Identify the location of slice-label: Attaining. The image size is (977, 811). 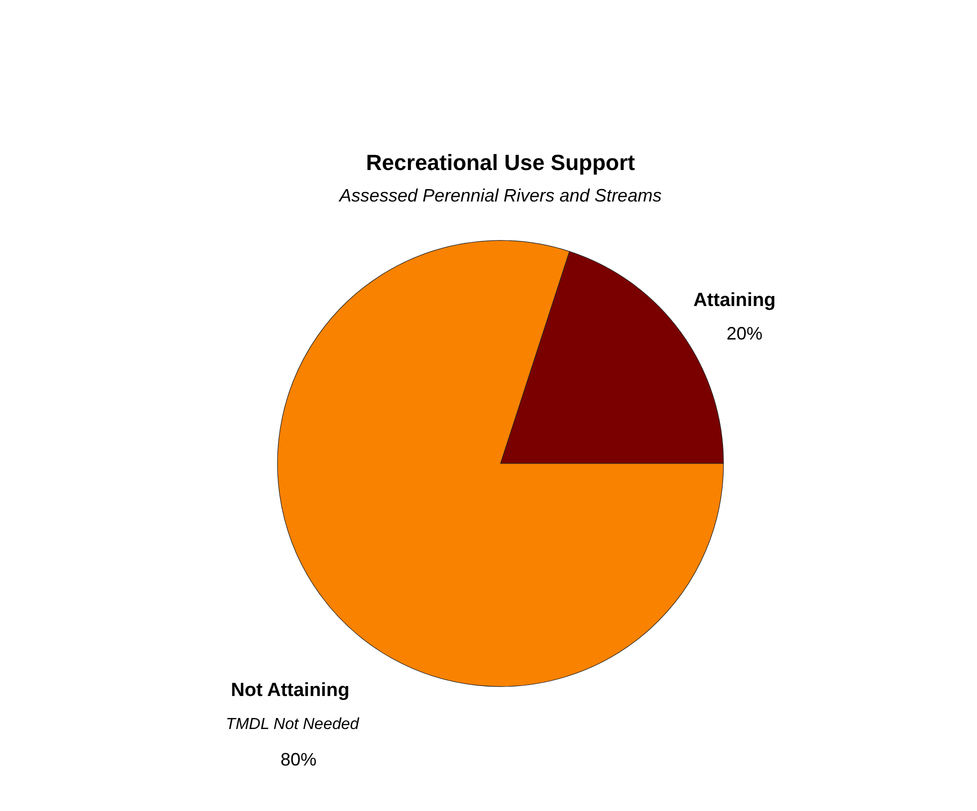
(734, 300).